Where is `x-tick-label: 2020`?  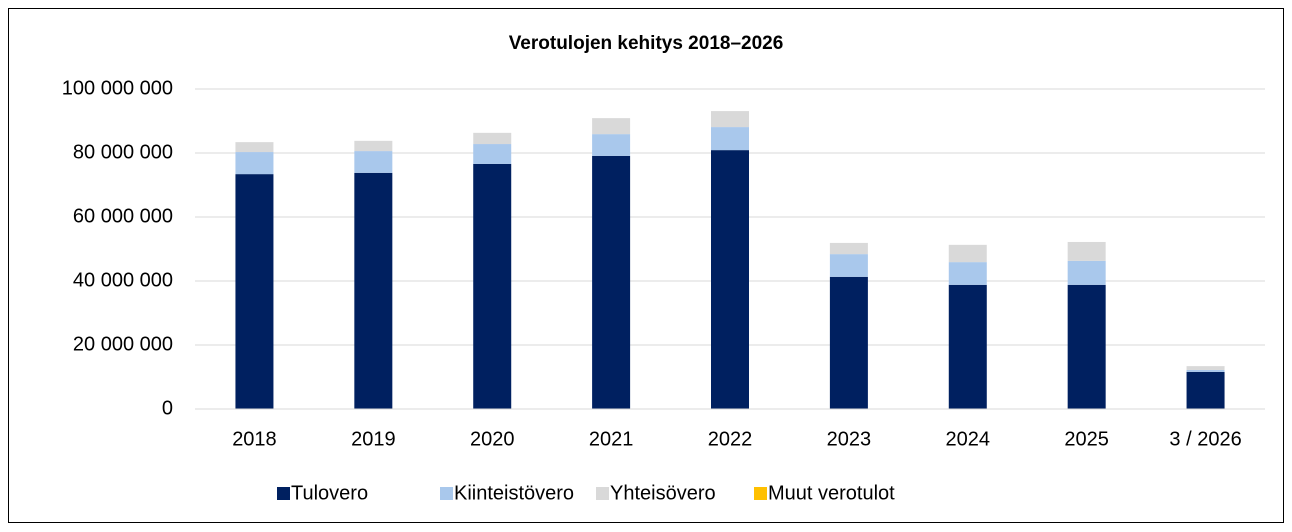
x-tick-label: 2020 is located at coordinates (492, 439).